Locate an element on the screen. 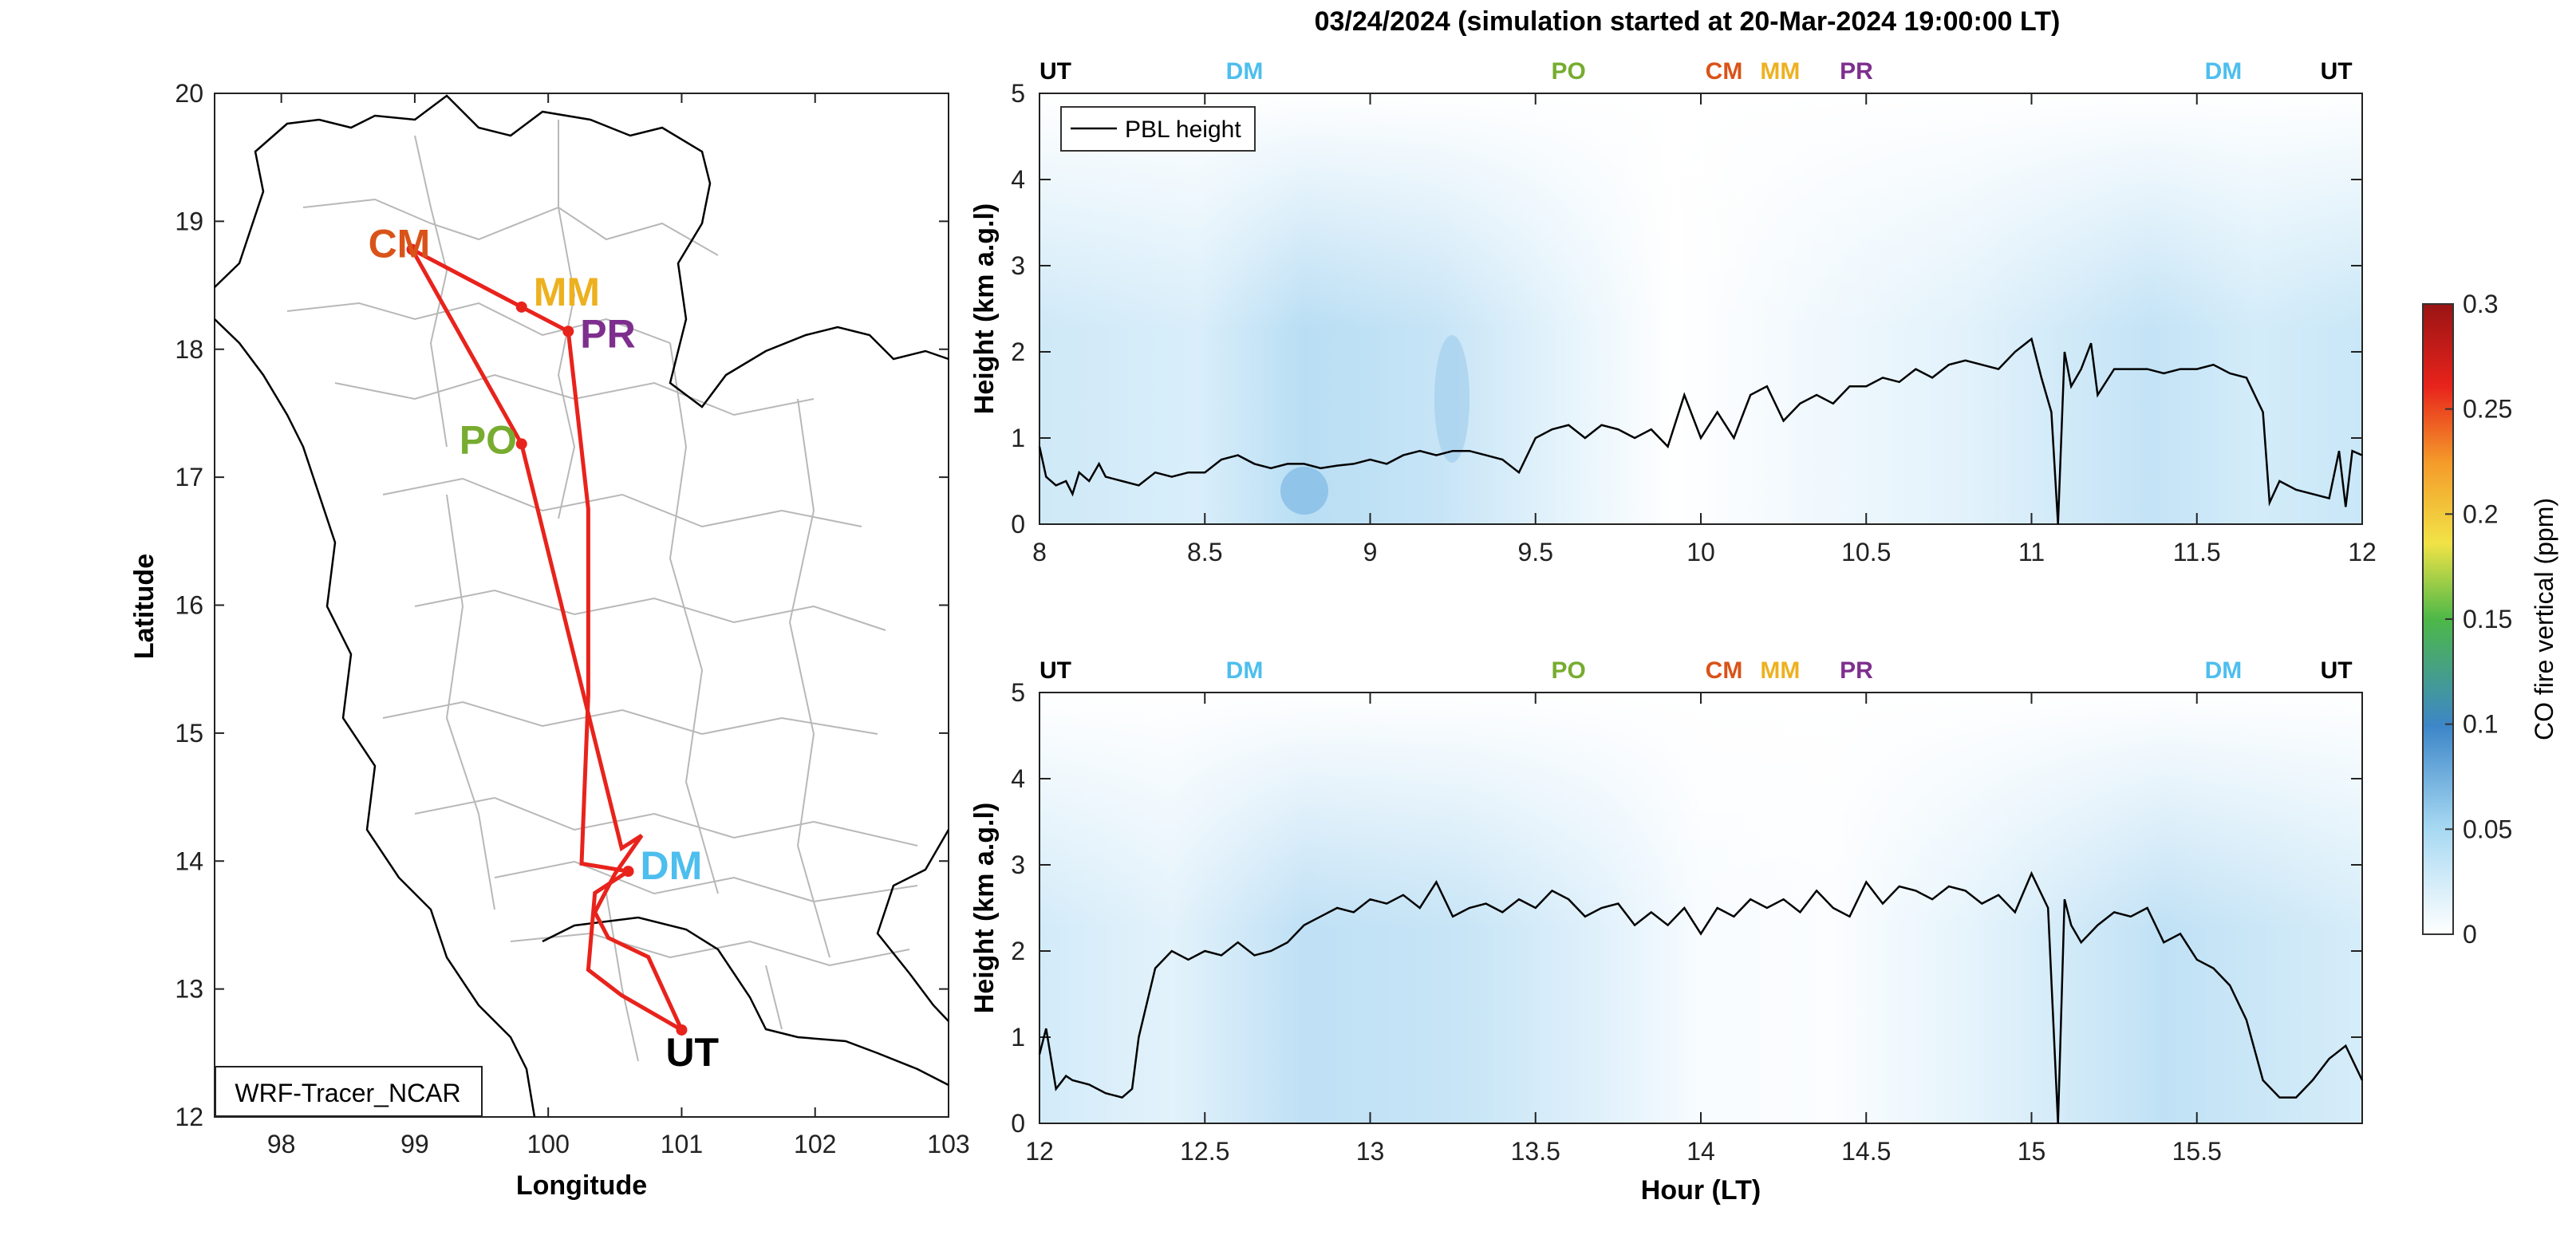 The width and height of the screenshot is (2576, 1247). map-xtick-label: 102 is located at coordinates (815, 1144).